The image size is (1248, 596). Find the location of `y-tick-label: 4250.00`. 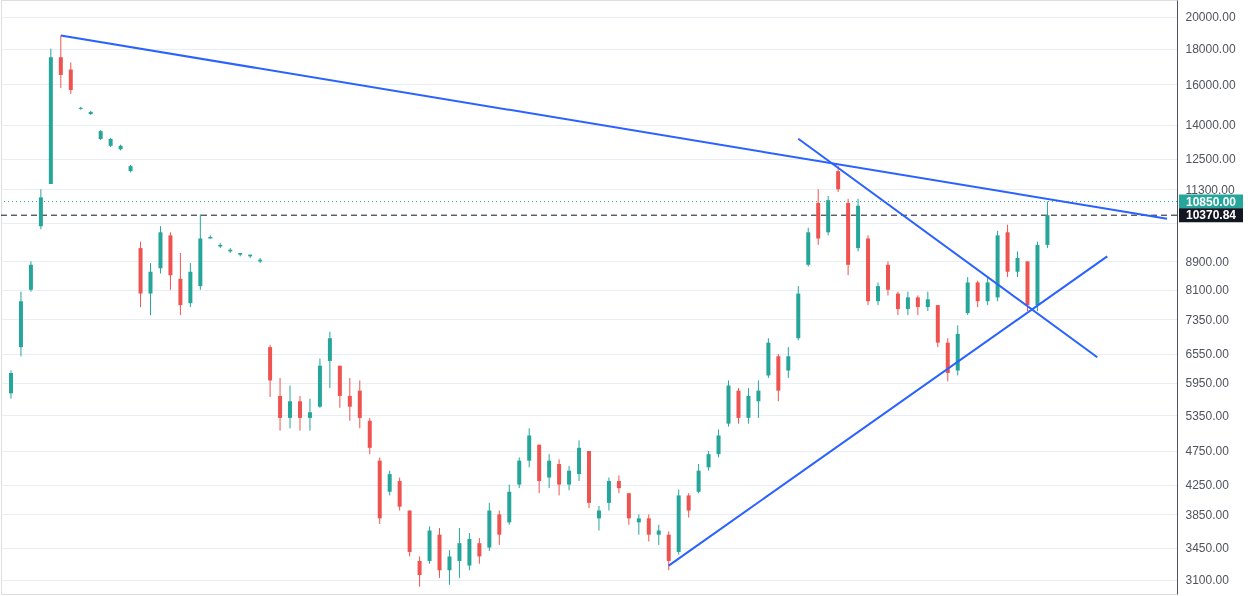

y-tick-label: 4250.00 is located at coordinates (1207, 485).